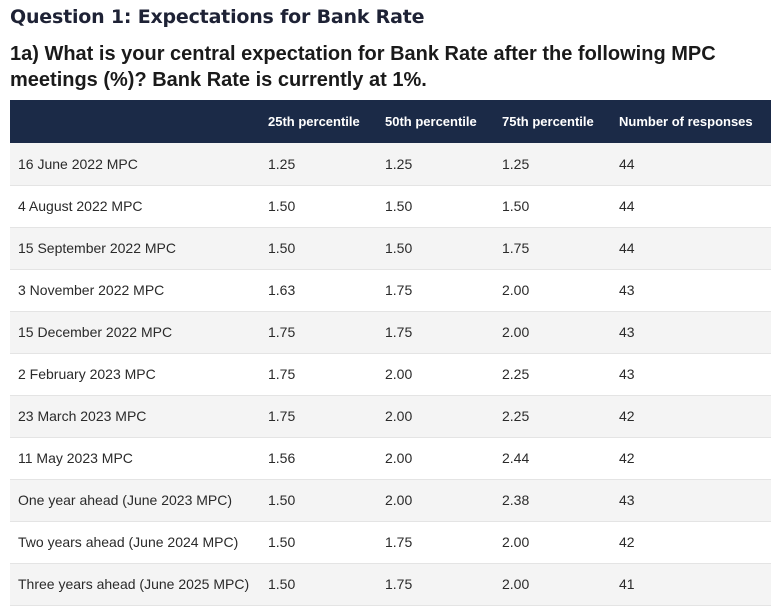 The height and width of the screenshot is (614, 777). I want to click on meeting-cell: 23 March 2023 MPC, so click(82, 416).